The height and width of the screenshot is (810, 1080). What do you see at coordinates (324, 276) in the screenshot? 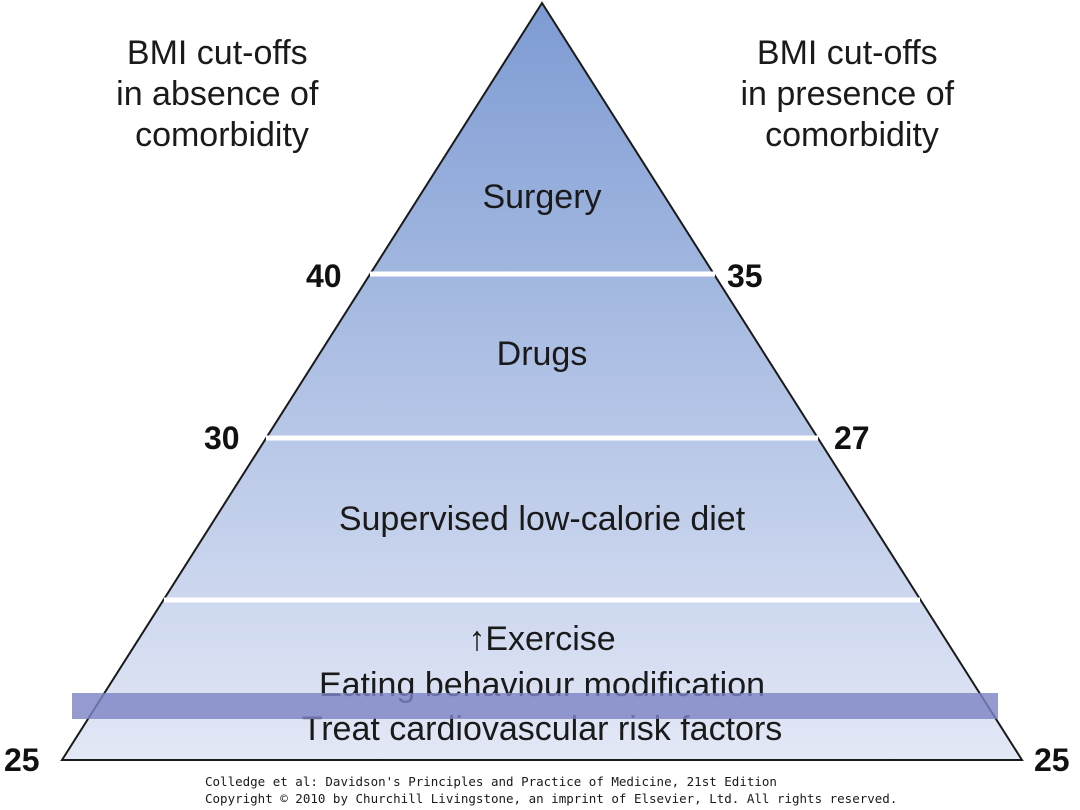
I see `cutoff-left-40: 40` at bounding box center [324, 276].